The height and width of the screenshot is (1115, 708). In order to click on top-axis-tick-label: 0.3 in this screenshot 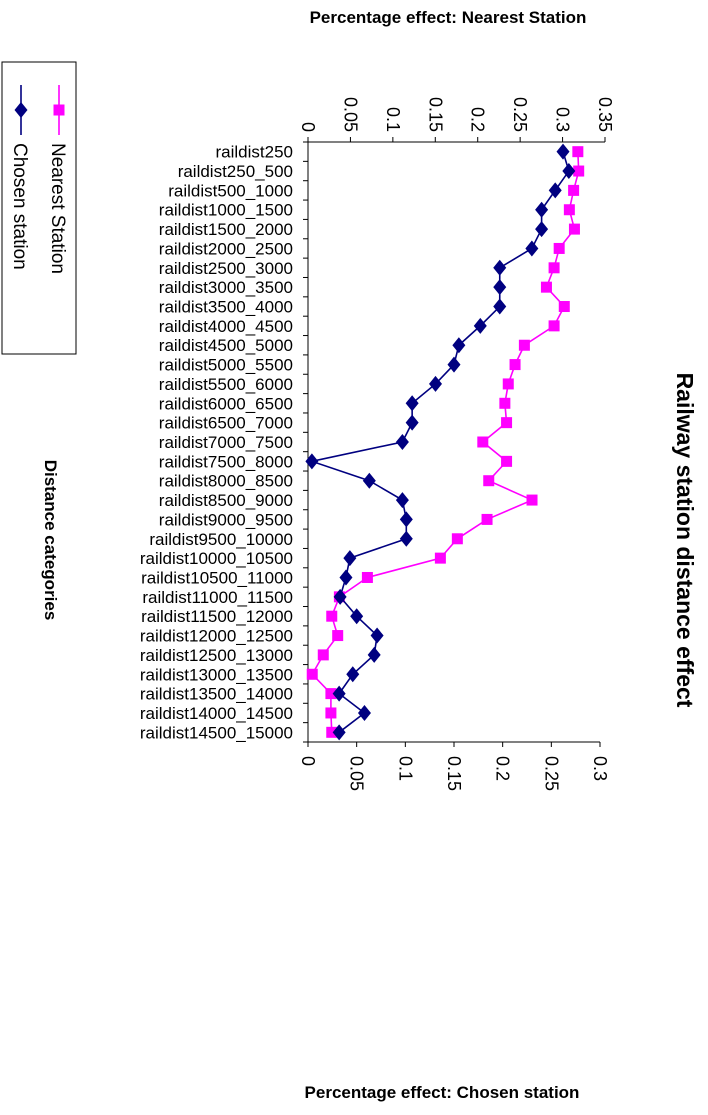, I will do `click(563, 119)`.